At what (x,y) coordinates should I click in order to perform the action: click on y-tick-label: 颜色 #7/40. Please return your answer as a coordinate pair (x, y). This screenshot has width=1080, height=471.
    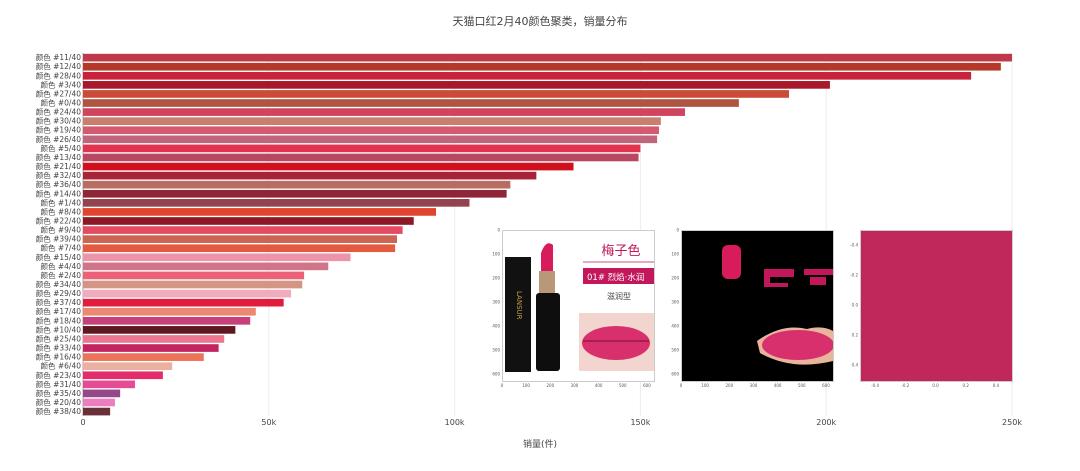
    Looking at the image, I should click on (60, 248).